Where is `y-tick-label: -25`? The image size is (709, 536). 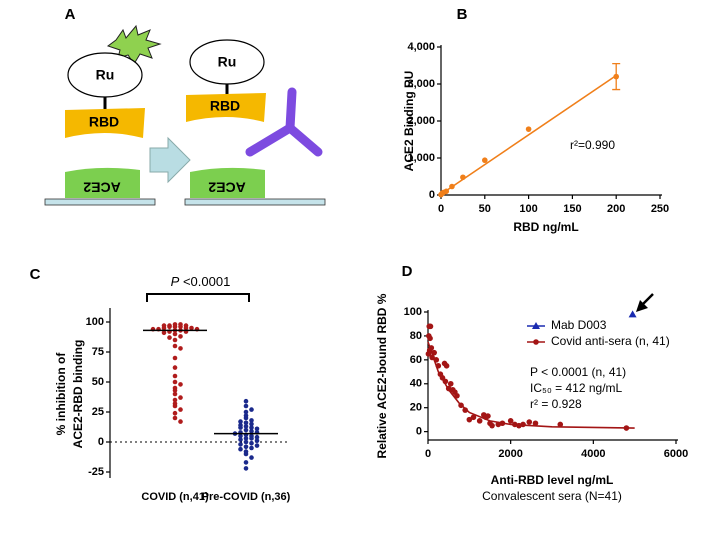
y-tick-label: -25 is located at coordinates (96, 472).